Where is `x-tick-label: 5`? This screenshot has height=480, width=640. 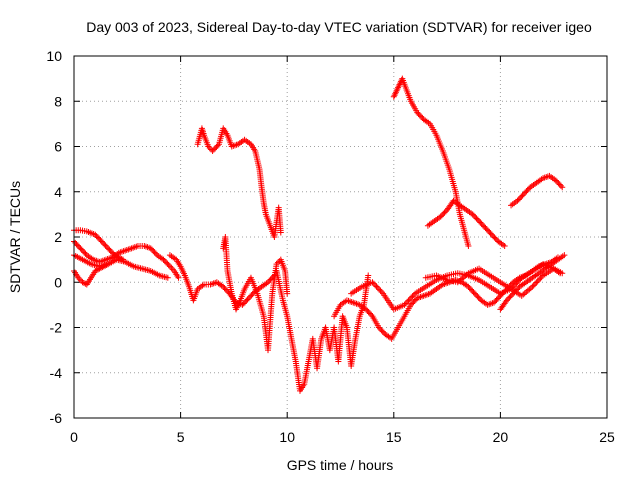 x-tick-label: 5 is located at coordinates (181, 437).